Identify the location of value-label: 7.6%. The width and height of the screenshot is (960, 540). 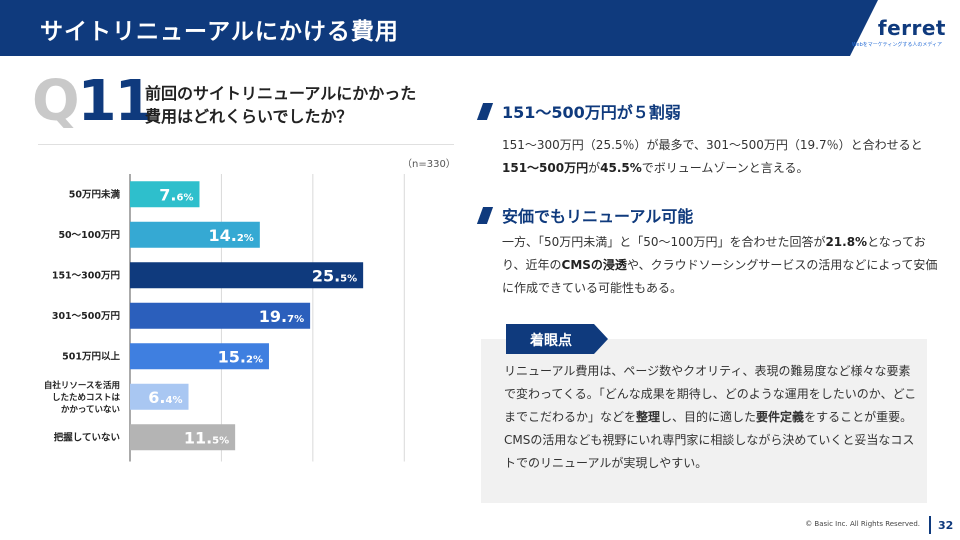
(176, 194).